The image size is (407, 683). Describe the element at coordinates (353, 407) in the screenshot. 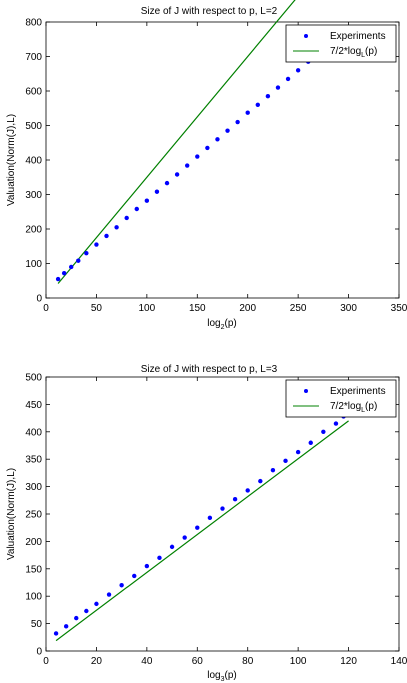

I see `chart-2-legend-label-model: 7/2*logL(p)` at that location.